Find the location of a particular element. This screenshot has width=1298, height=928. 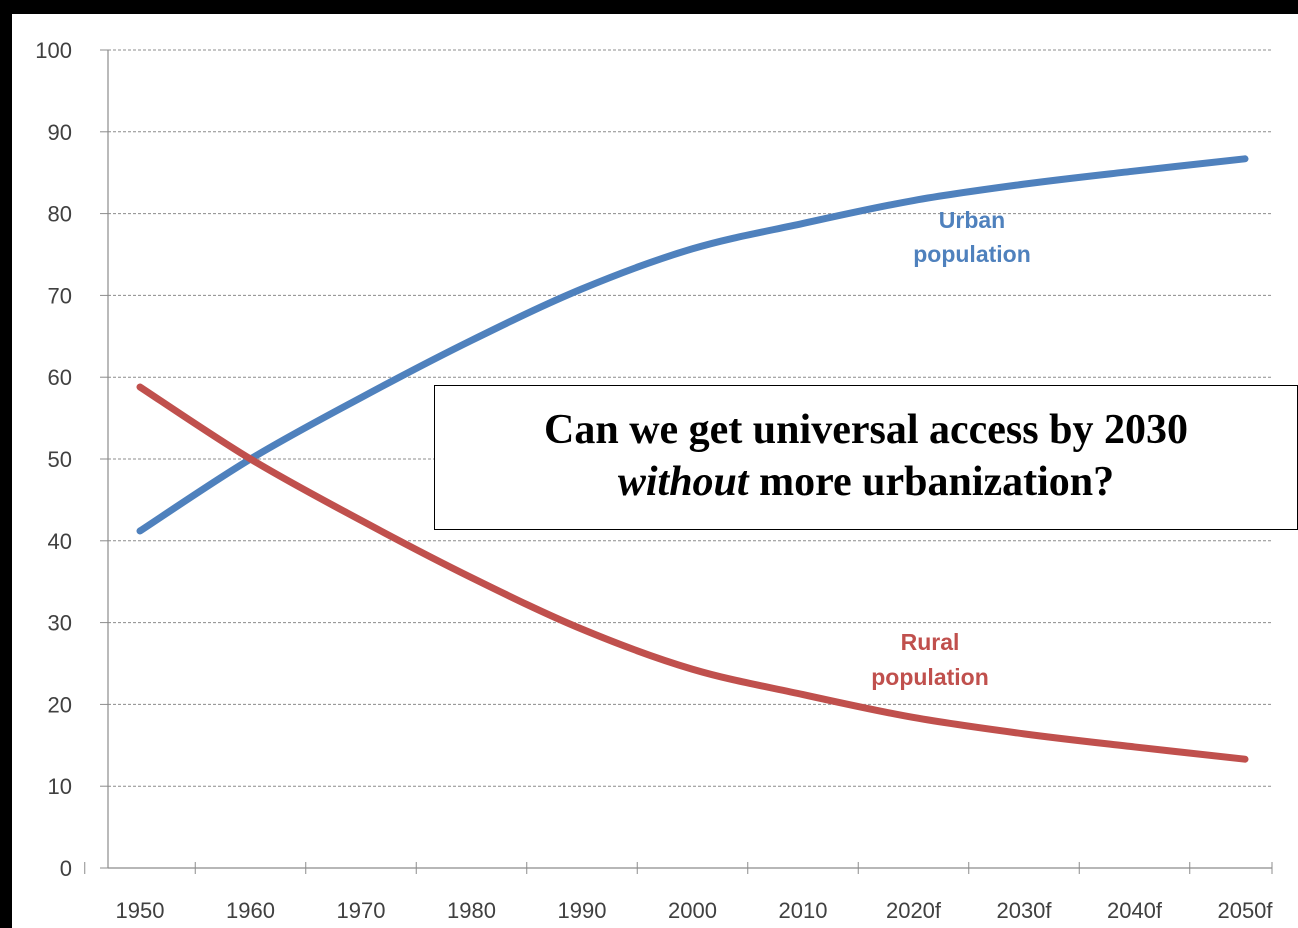

y-tick-label: 90 is located at coordinates (60, 132).